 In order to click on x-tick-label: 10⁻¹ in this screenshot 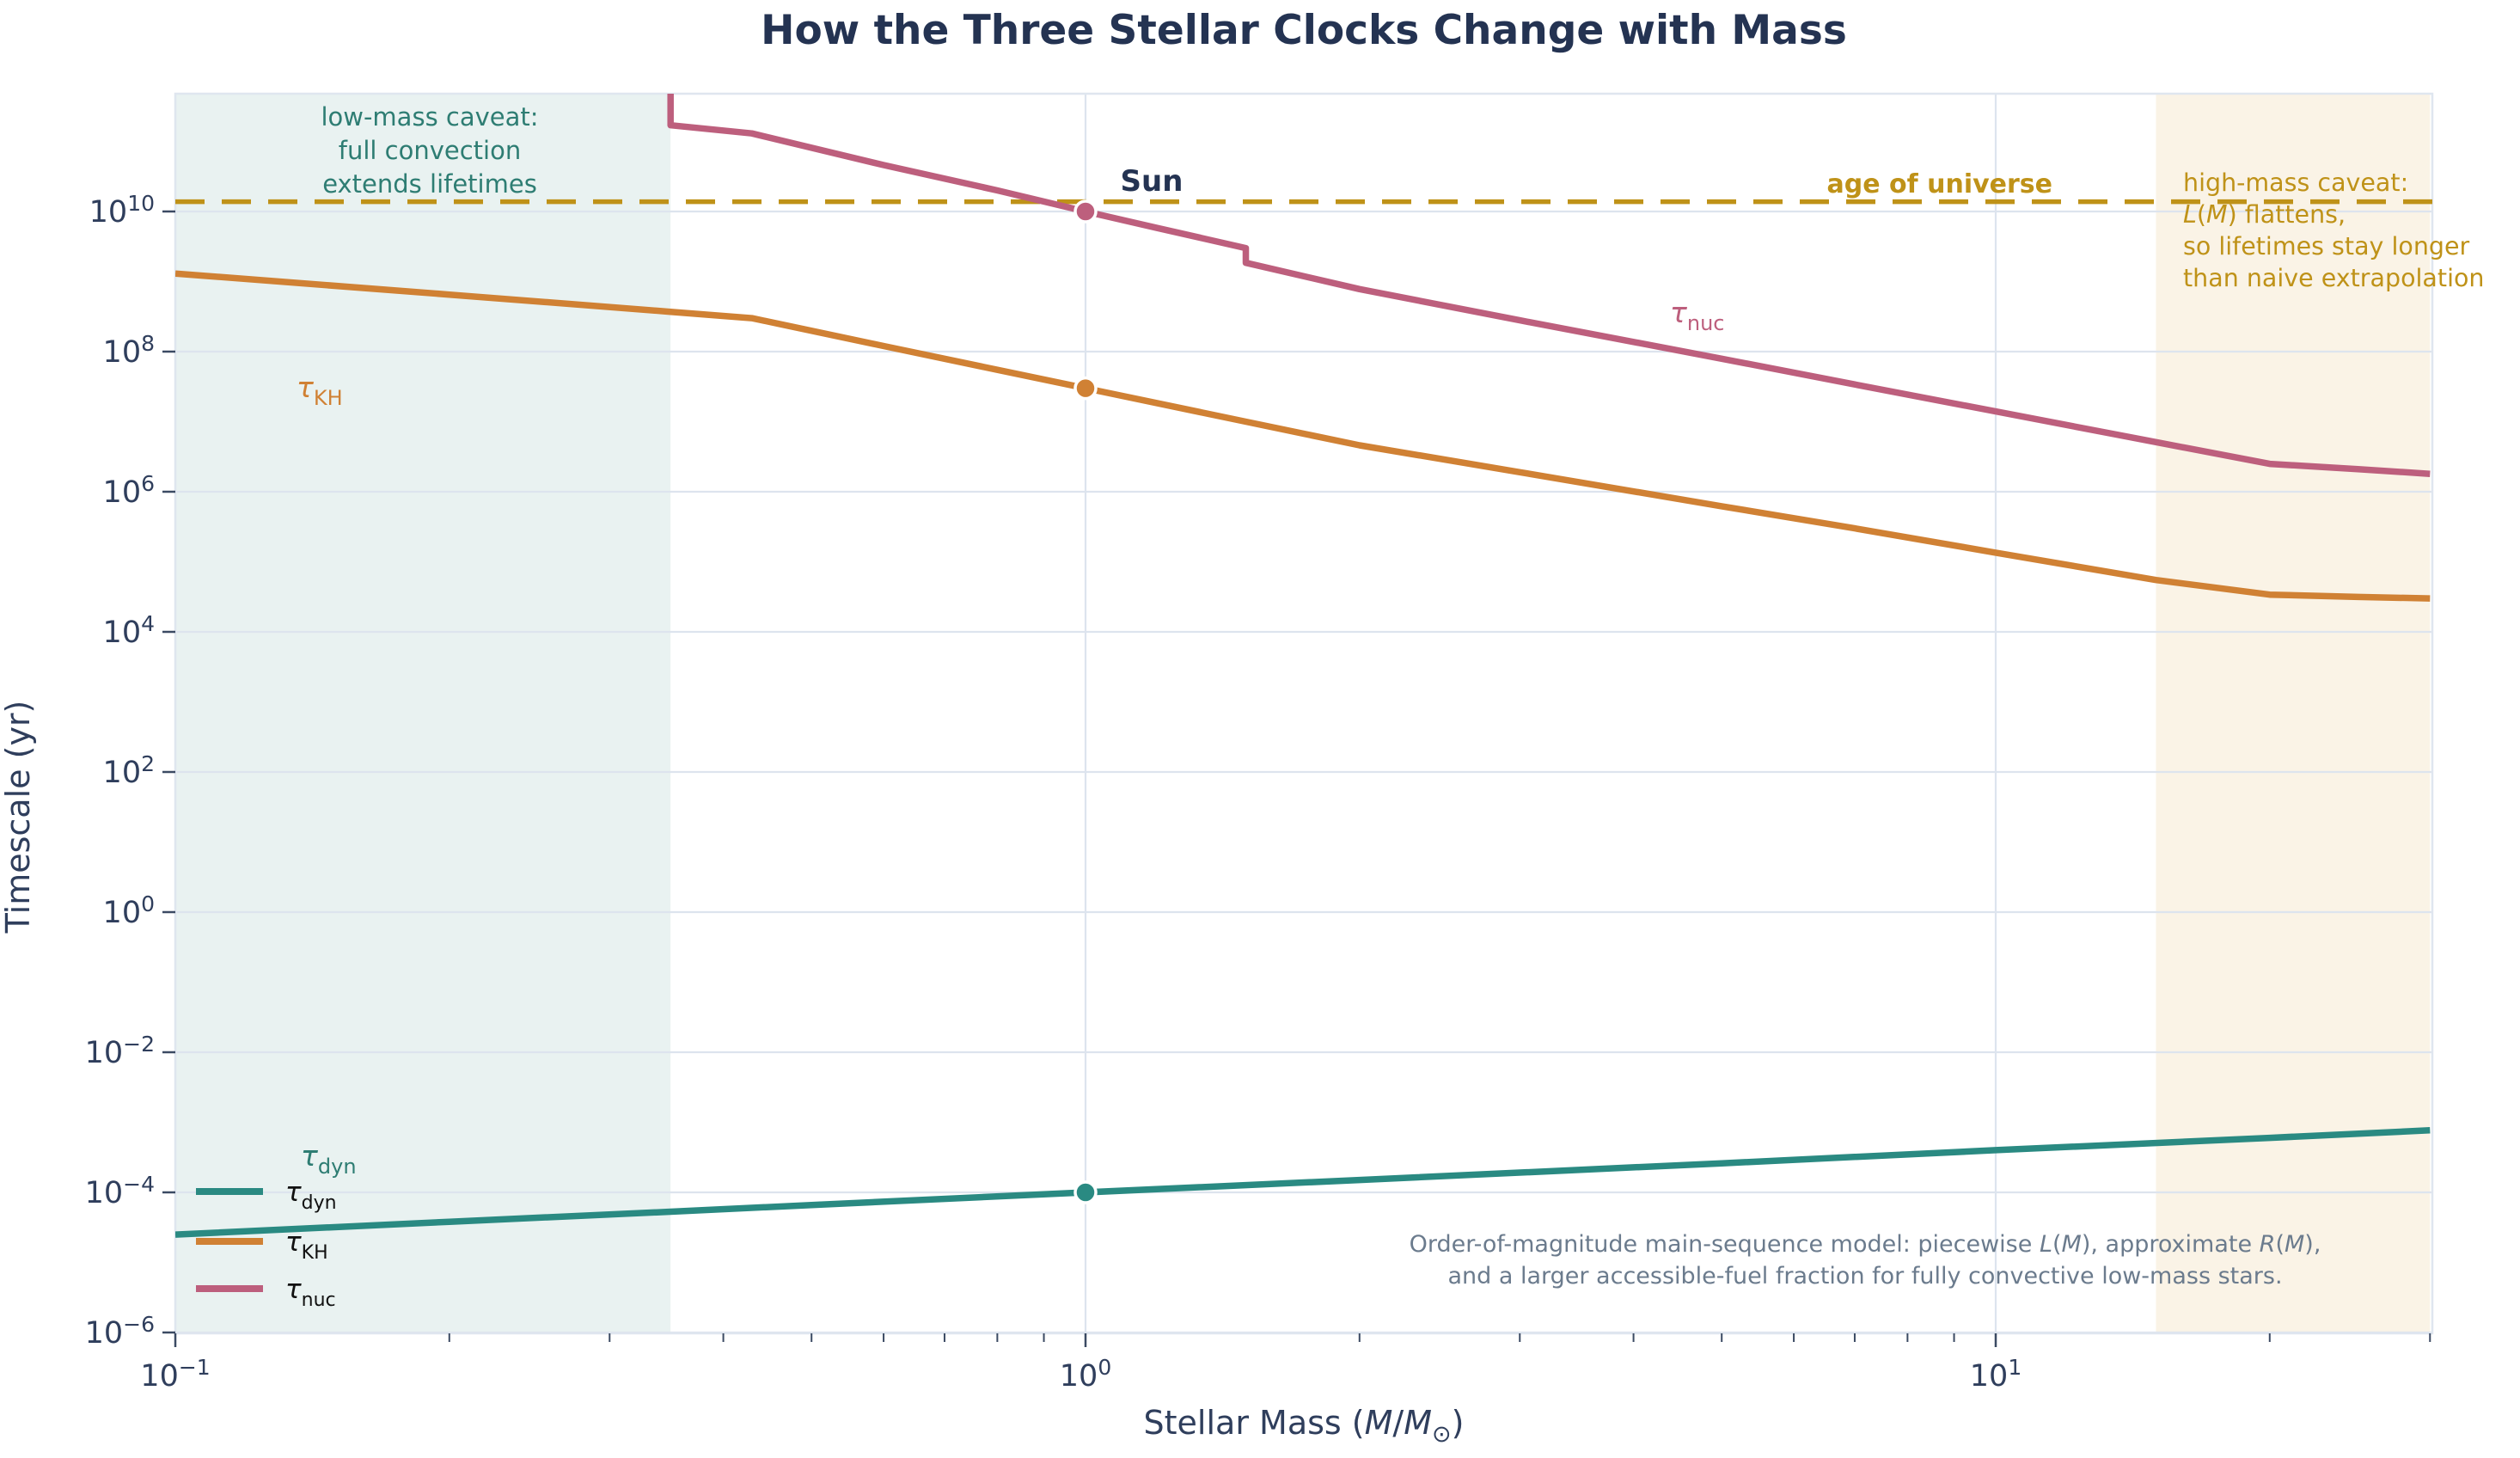, I will do `click(175, 1374)`.